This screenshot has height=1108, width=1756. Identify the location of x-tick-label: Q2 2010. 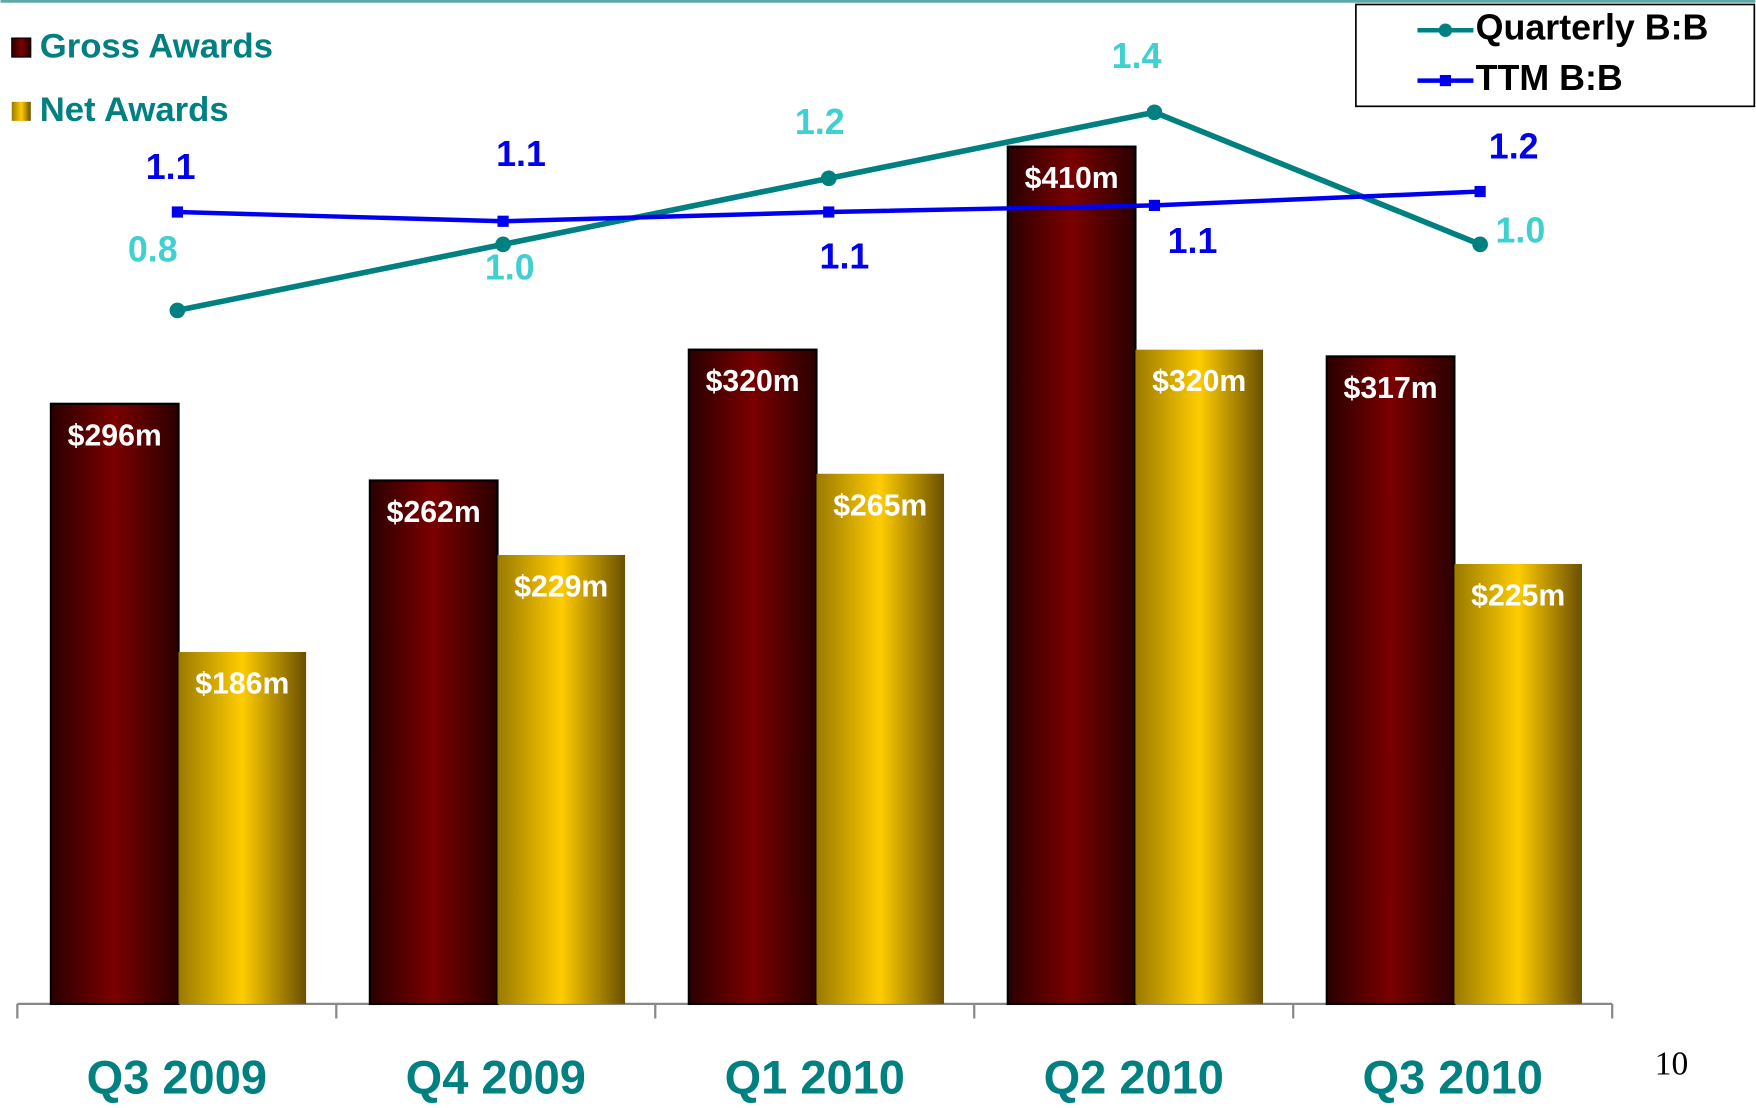
(1134, 1077).